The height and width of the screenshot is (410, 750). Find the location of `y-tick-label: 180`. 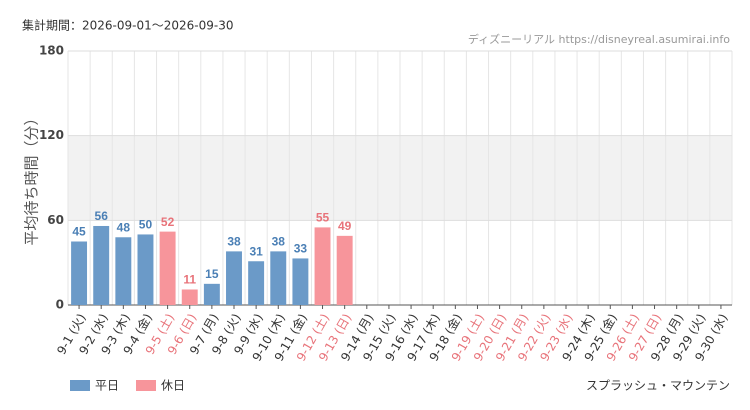

y-tick-label: 180 is located at coordinates (51, 51).